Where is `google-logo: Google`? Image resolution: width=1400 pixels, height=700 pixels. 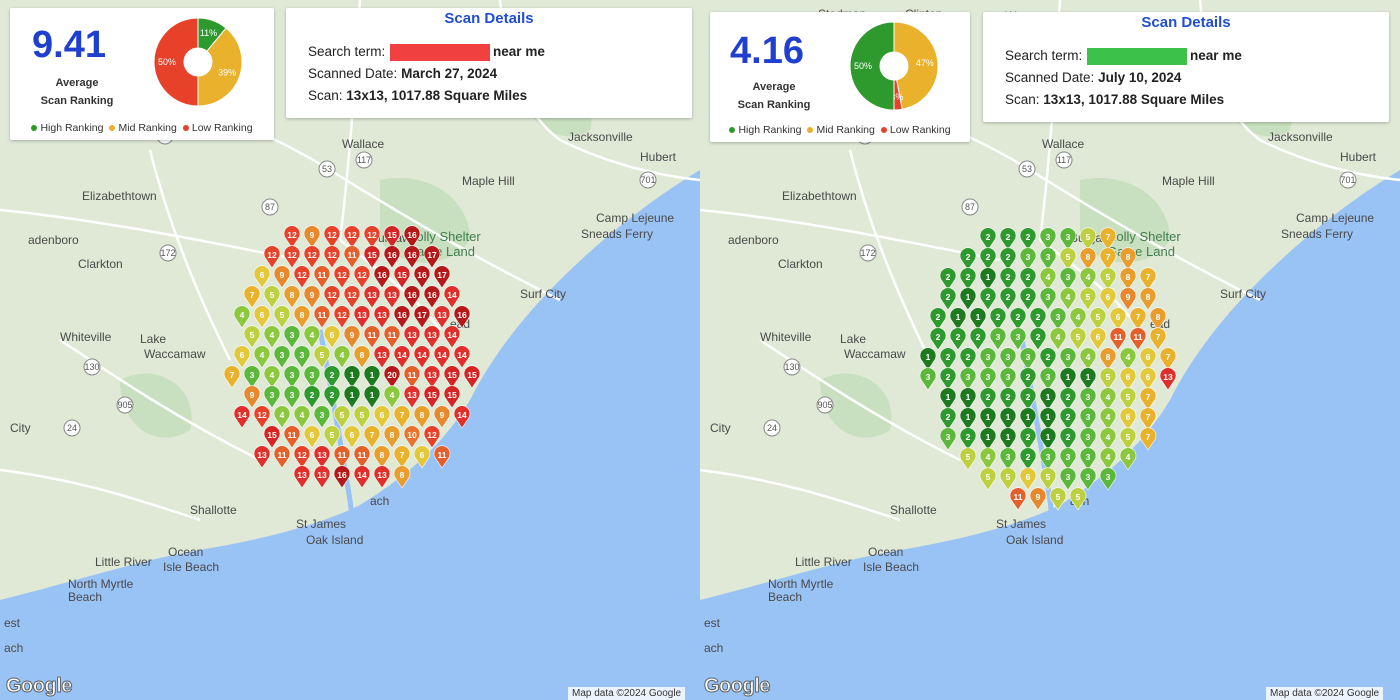 google-logo: Google is located at coordinates (39, 686).